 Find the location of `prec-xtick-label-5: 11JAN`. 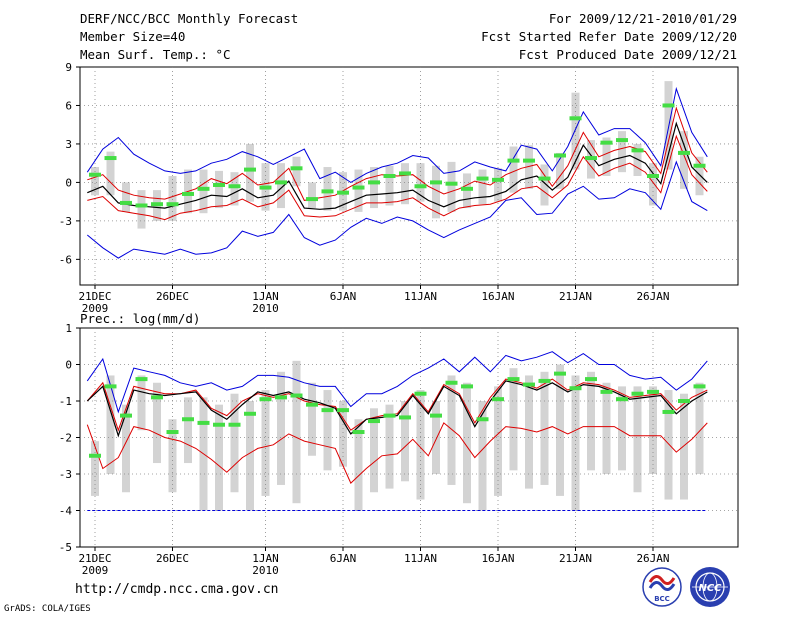

prec-xtick-label-5: 11JAN is located at coordinates (420, 558).